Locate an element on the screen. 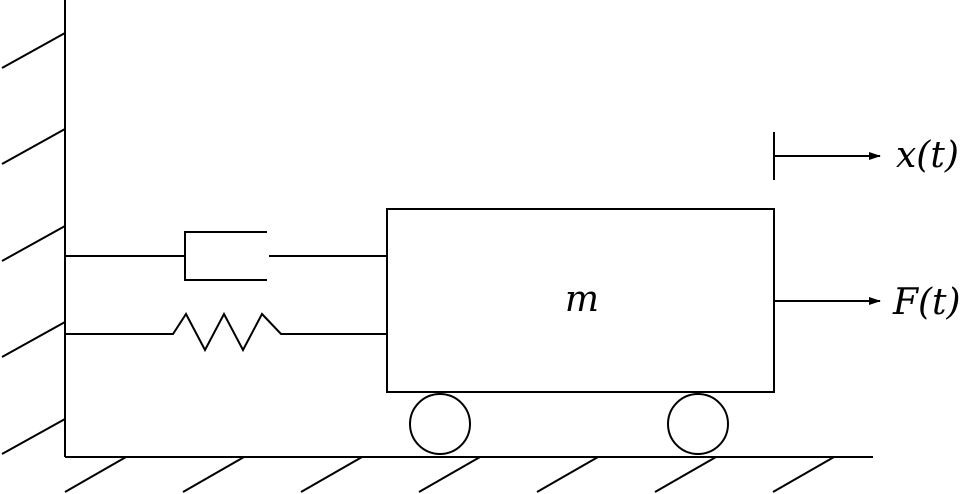 The width and height of the screenshot is (969, 494). damper-cylinder is located at coordinates (225, 256).